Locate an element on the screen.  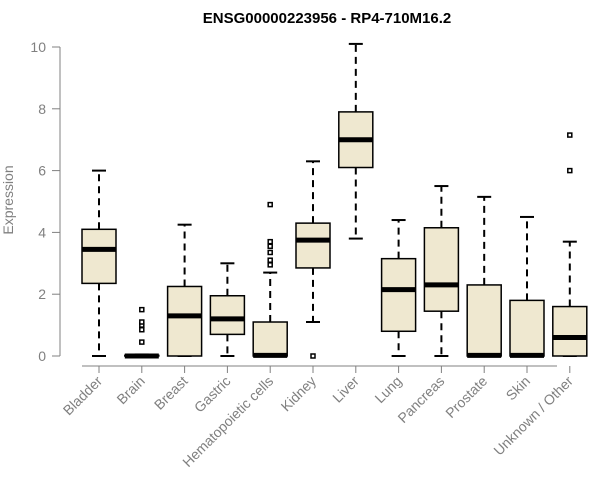
box-hematopoietic-cells is located at coordinates (270, 279).